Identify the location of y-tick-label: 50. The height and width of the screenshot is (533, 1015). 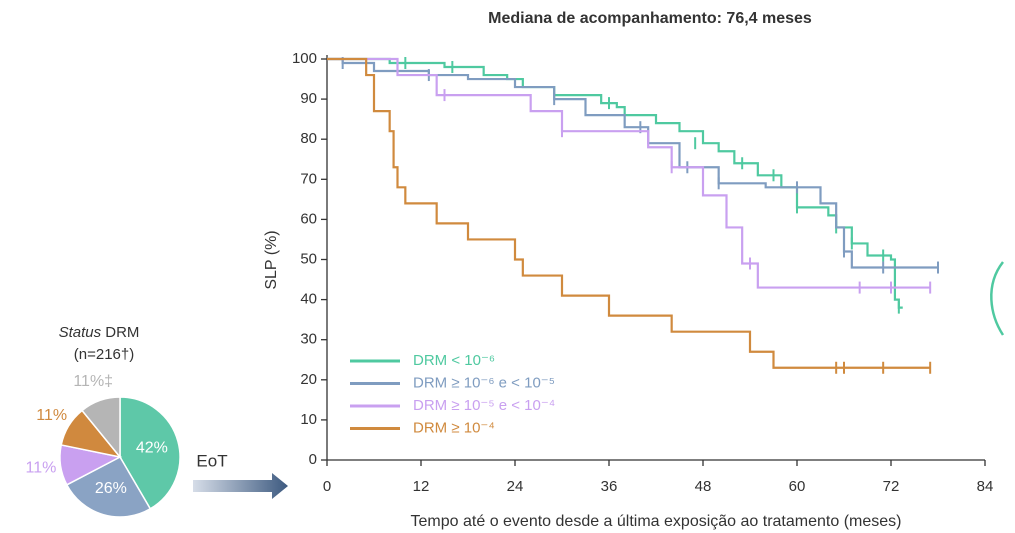
(308, 258).